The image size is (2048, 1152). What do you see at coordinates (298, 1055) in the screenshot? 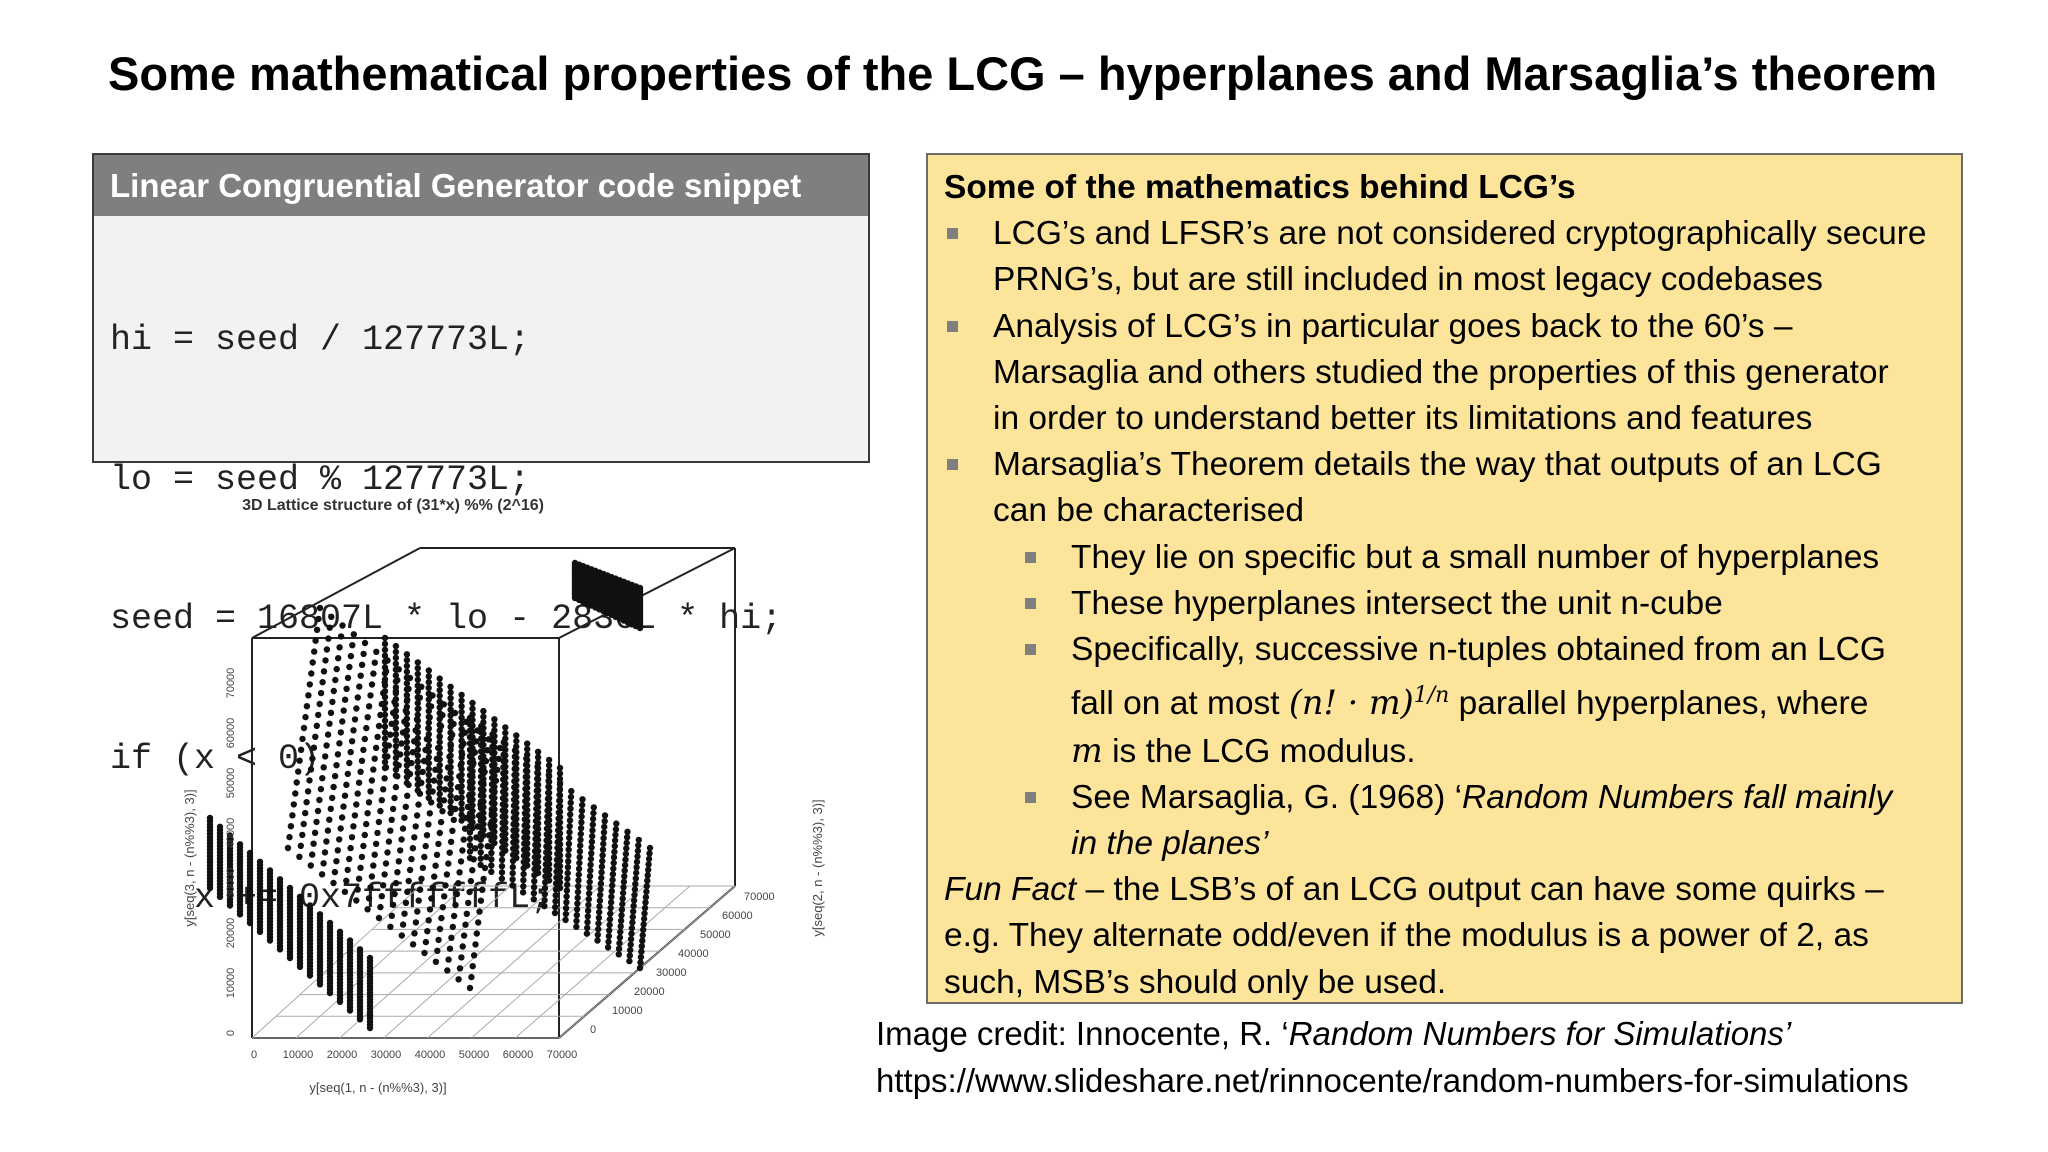
I see `tick-label: 10000` at bounding box center [298, 1055].